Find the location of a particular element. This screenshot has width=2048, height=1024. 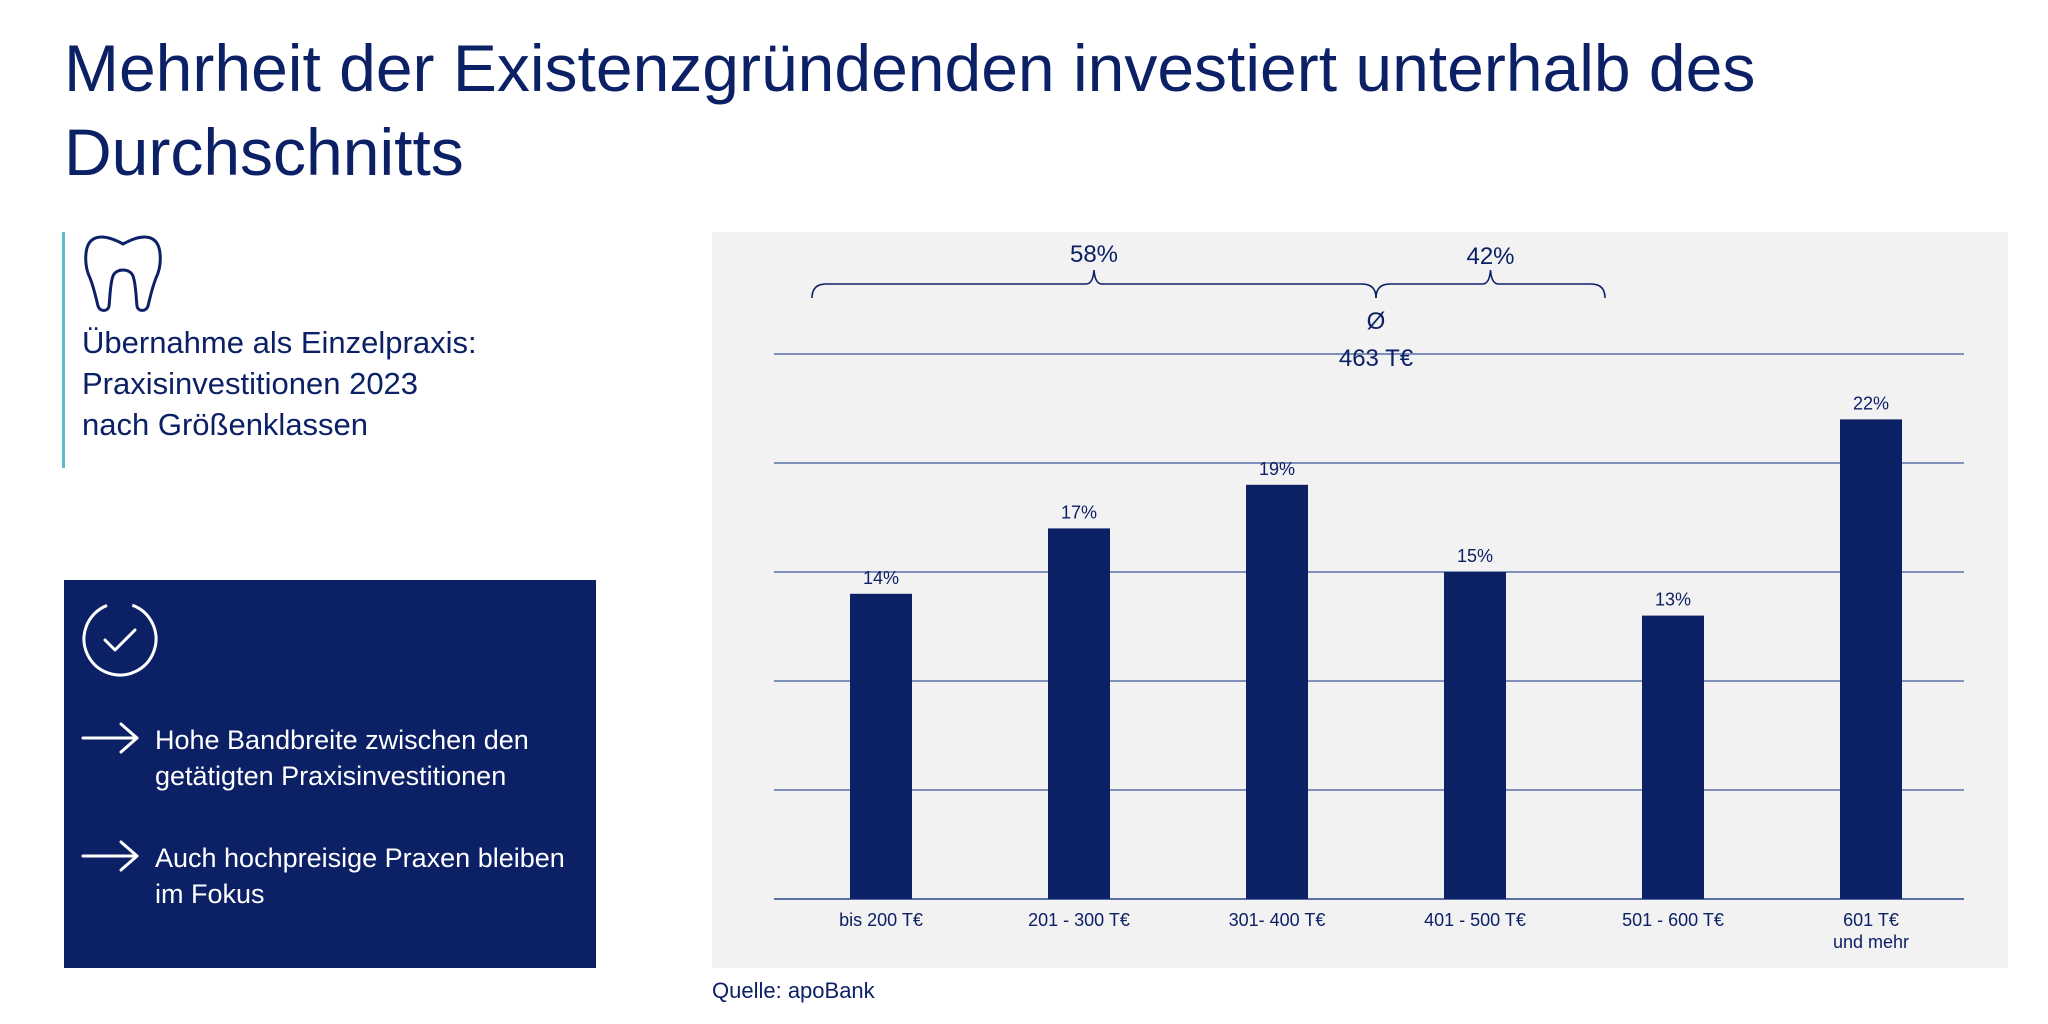

data-label: 22% is located at coordinates (1871, 403).